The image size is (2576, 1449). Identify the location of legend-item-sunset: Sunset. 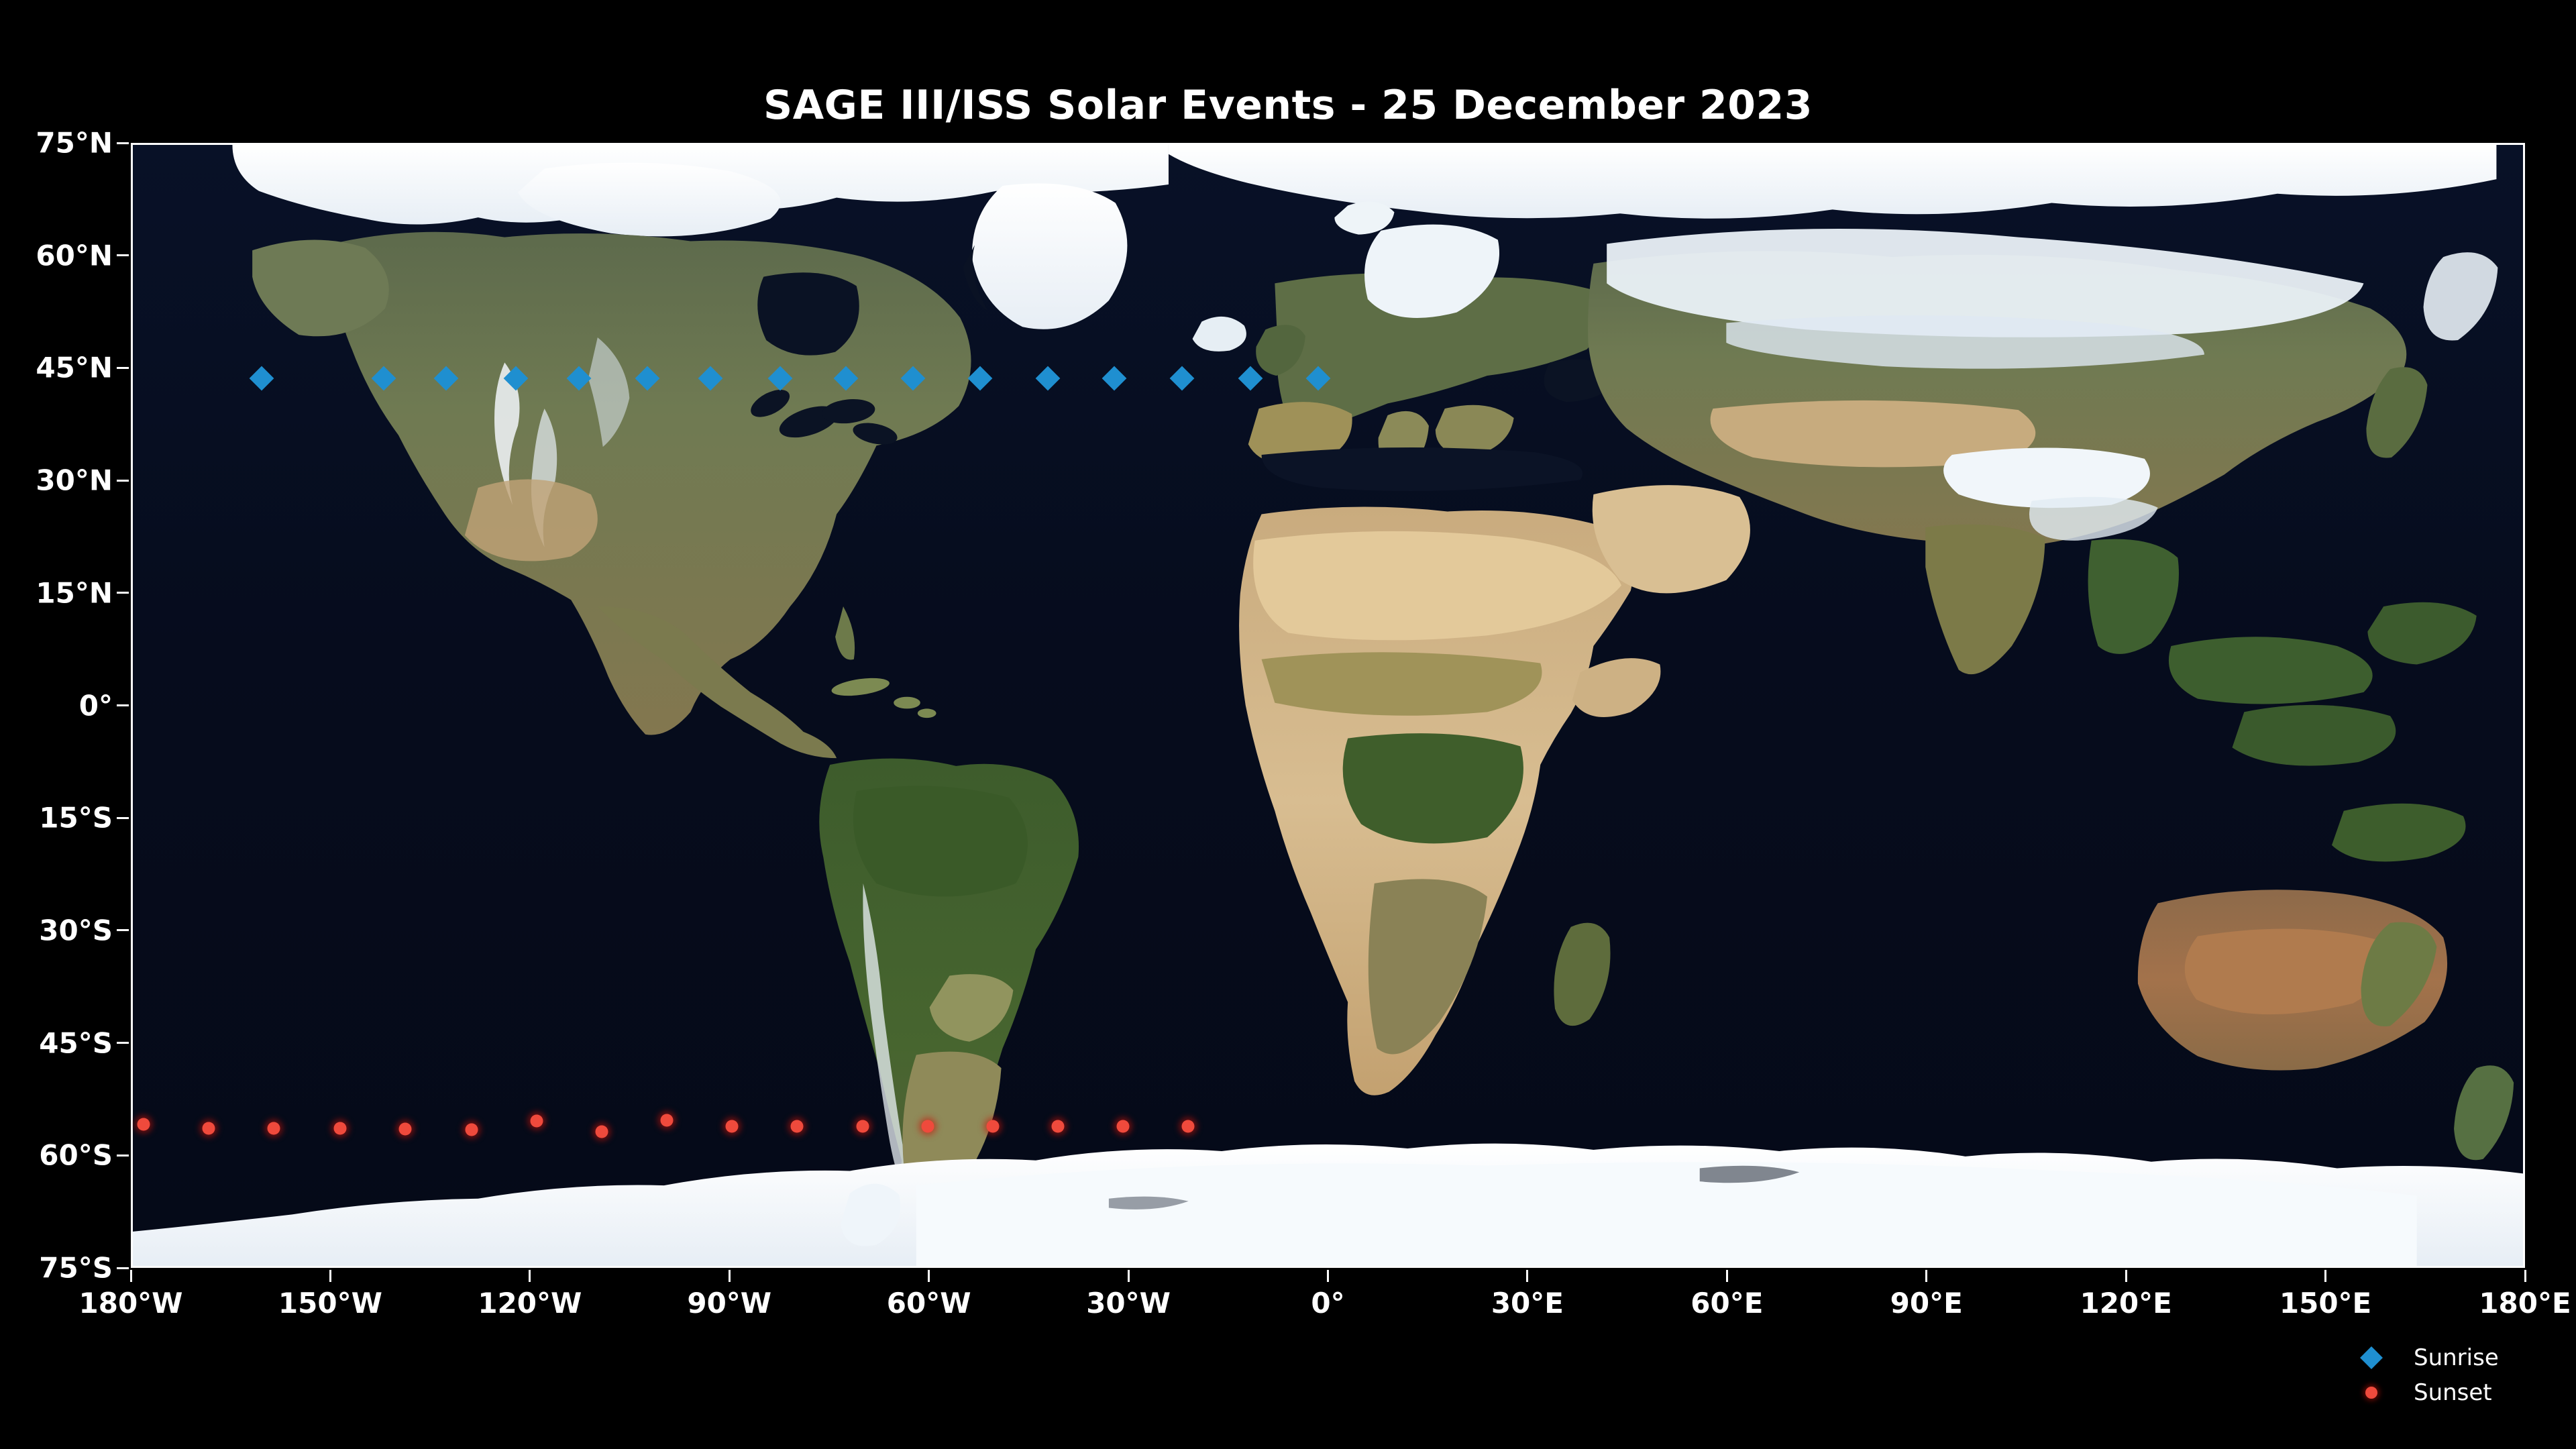
(2462, 1392).